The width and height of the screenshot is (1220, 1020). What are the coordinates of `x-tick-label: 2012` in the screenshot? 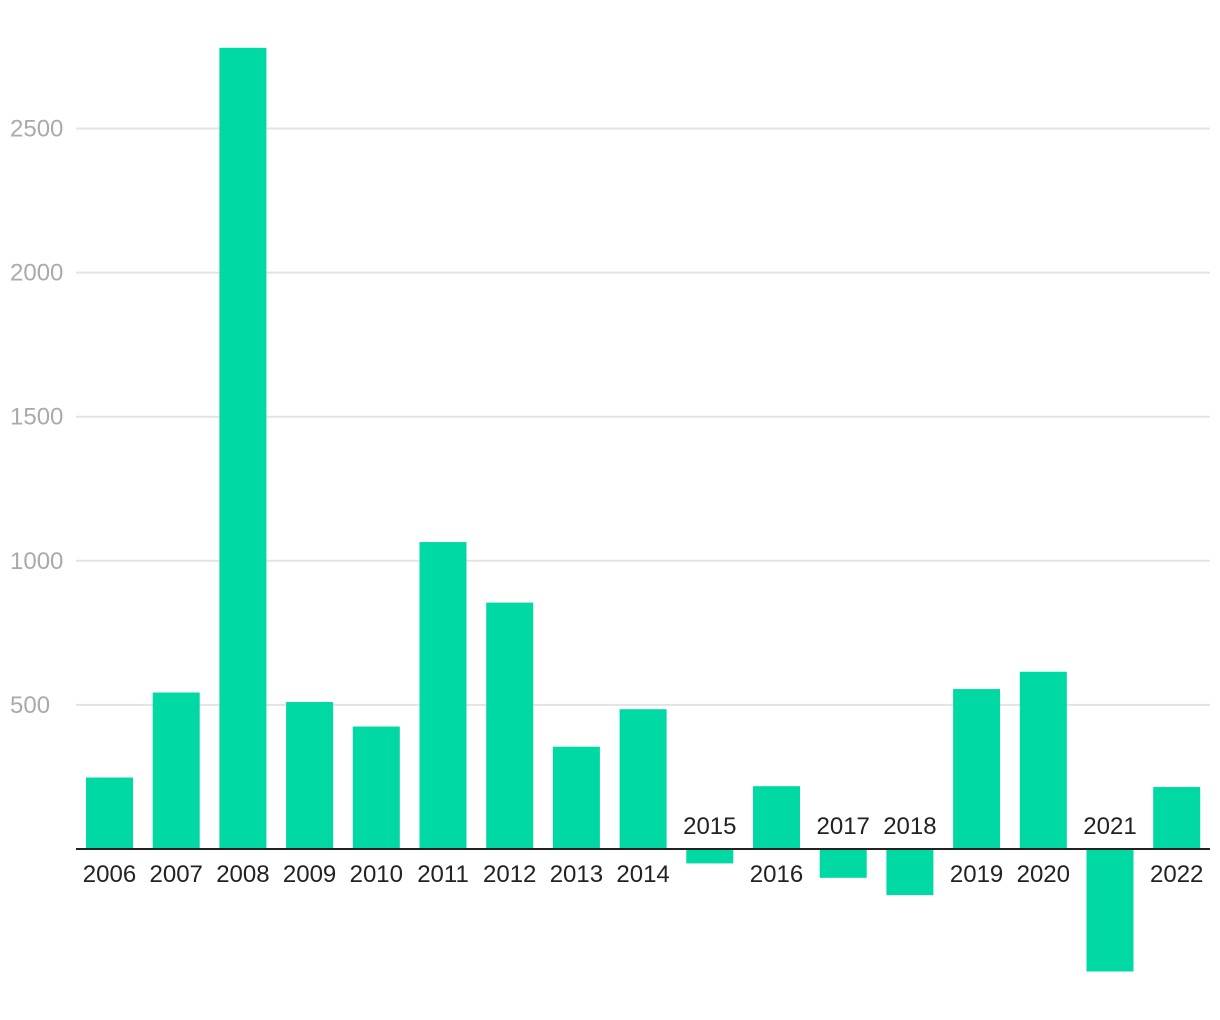 It's located at (509, 874).